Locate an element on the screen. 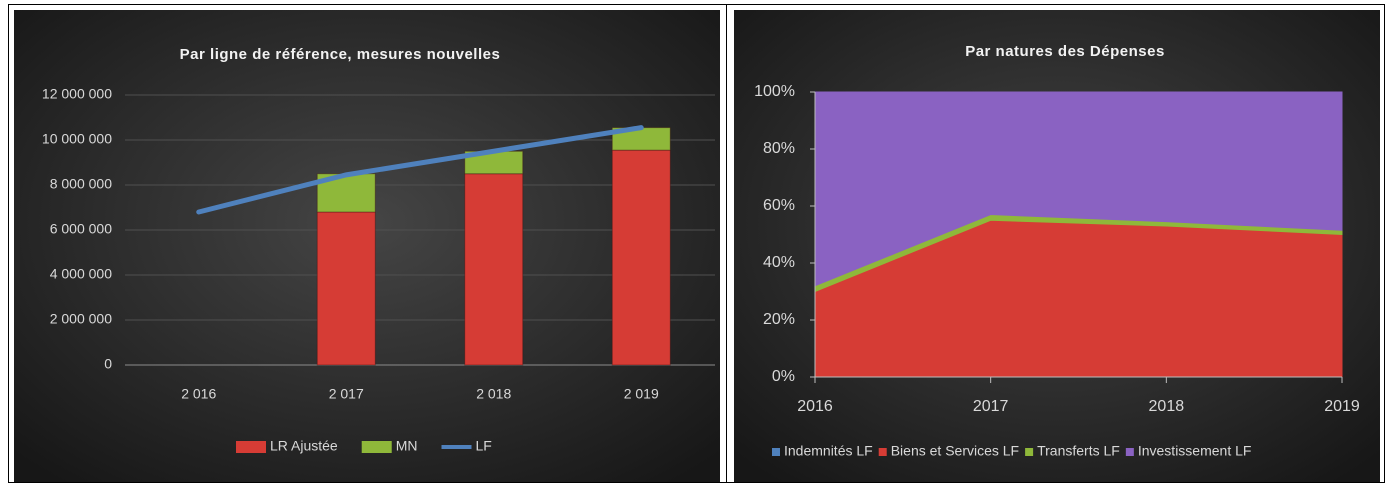 The width and height of the screenshot is (1388, 484). y-tick-label: 4 000 000 is located at coordinates (81, 274).